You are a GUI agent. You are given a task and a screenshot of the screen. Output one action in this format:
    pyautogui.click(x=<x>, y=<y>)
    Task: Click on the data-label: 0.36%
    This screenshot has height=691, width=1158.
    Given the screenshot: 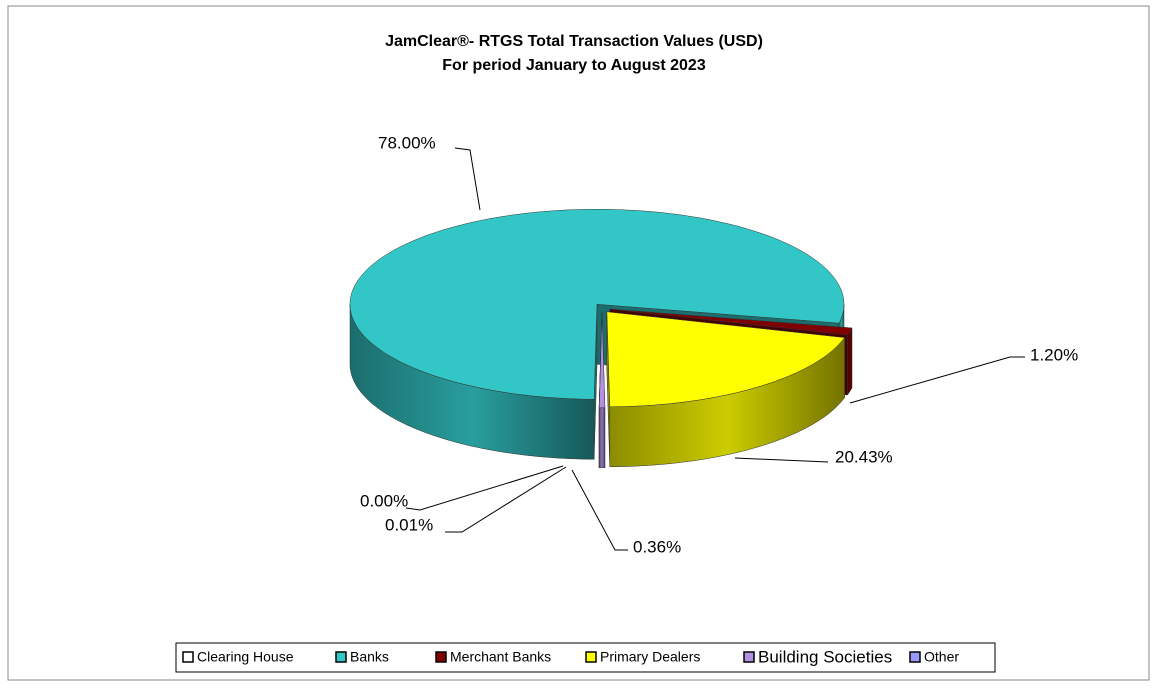 What is the action you would take?
    pyautogui.click(x=657, y=546)
    